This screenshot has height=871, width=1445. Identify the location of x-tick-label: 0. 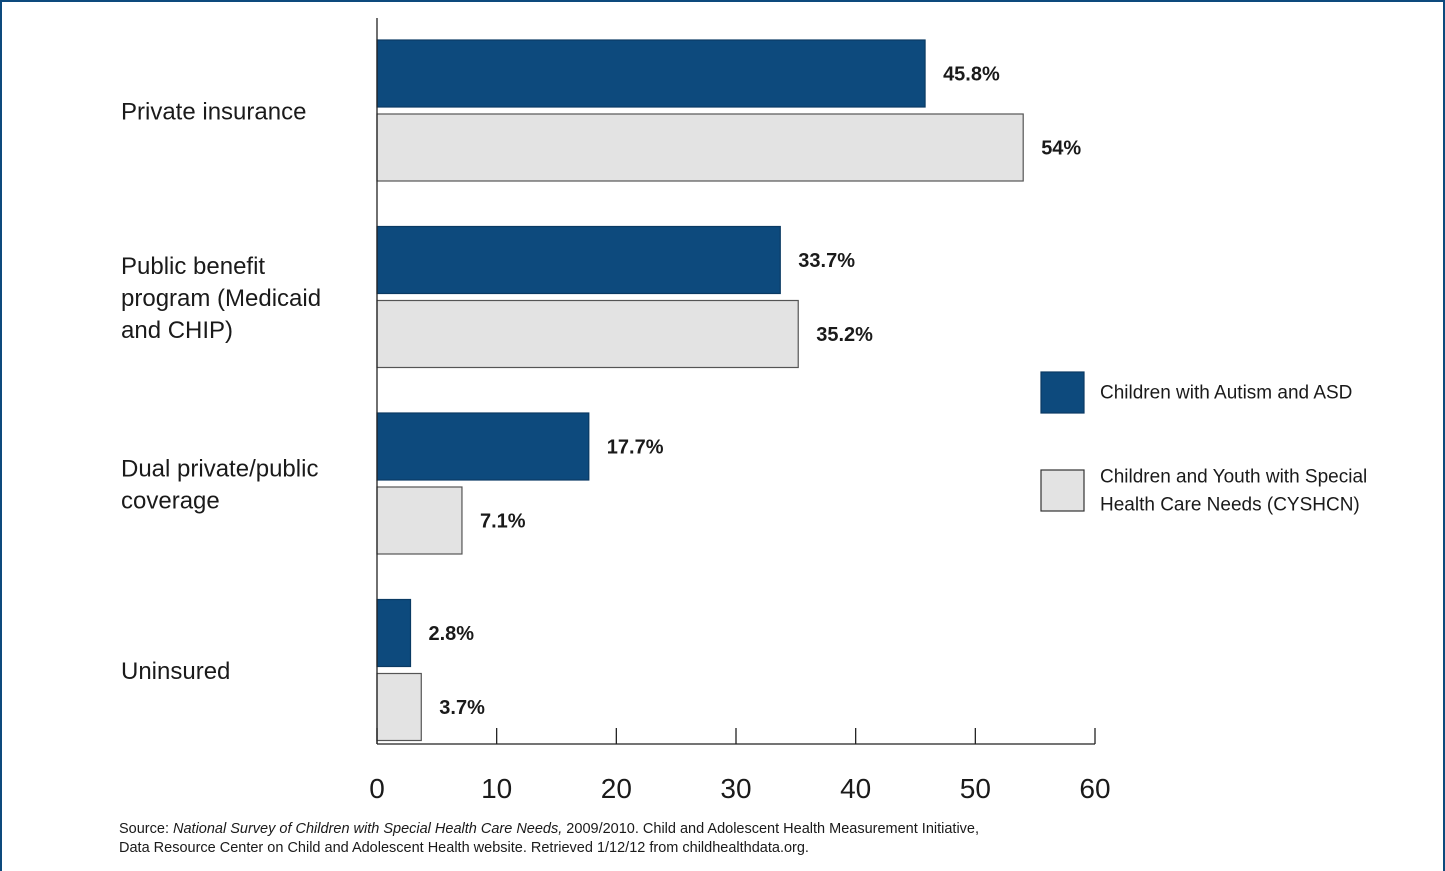
(377, 788).